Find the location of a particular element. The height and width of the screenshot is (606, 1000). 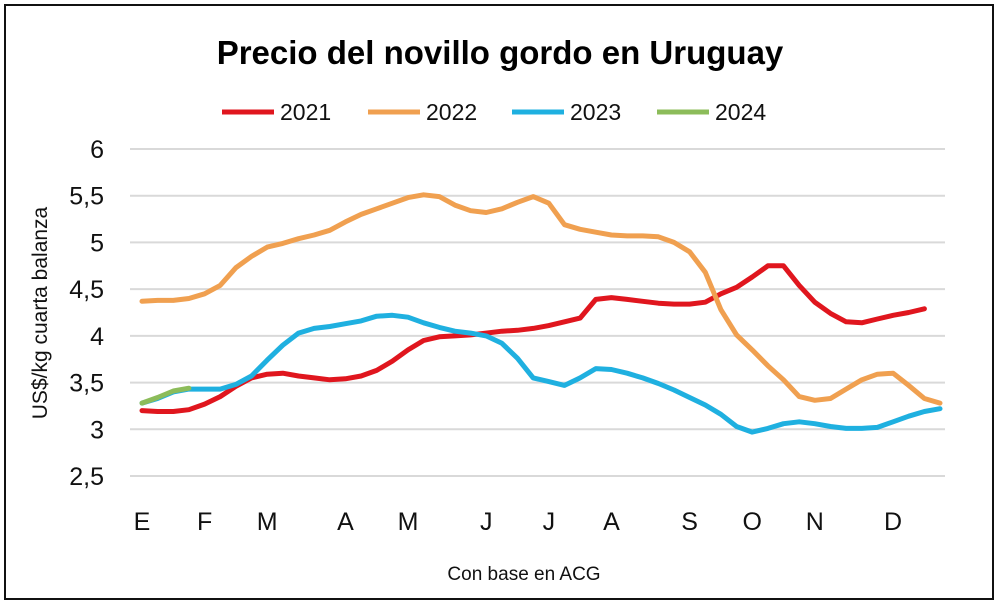

y-tick-label: 4 is located at coordinates (97, 337).